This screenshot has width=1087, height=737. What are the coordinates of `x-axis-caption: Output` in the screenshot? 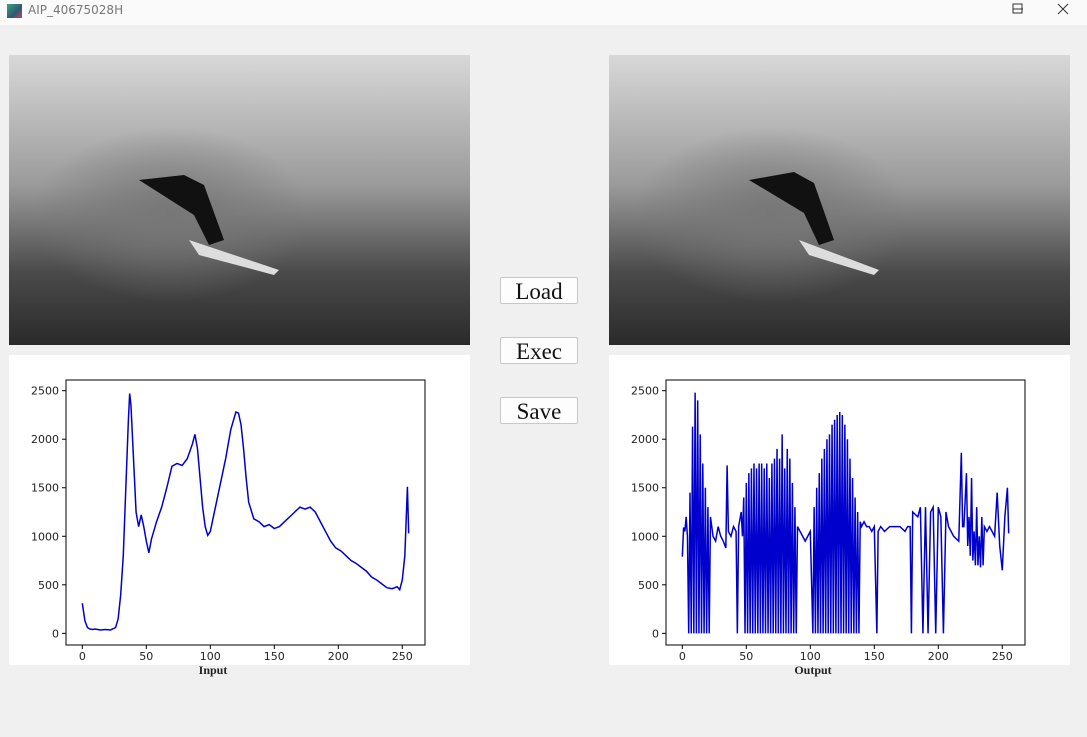 It's located at (812, 670).